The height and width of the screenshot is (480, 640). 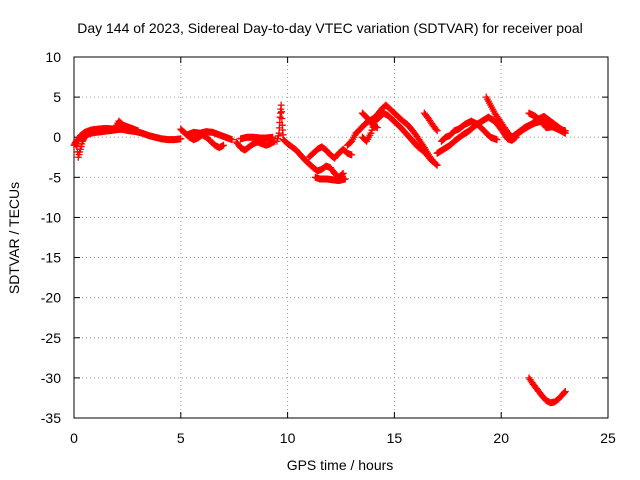 What do you see at coordinates (51, 258) in the screenshot?
I see `y-tick-label: -15` at bounding box center [51, 258].